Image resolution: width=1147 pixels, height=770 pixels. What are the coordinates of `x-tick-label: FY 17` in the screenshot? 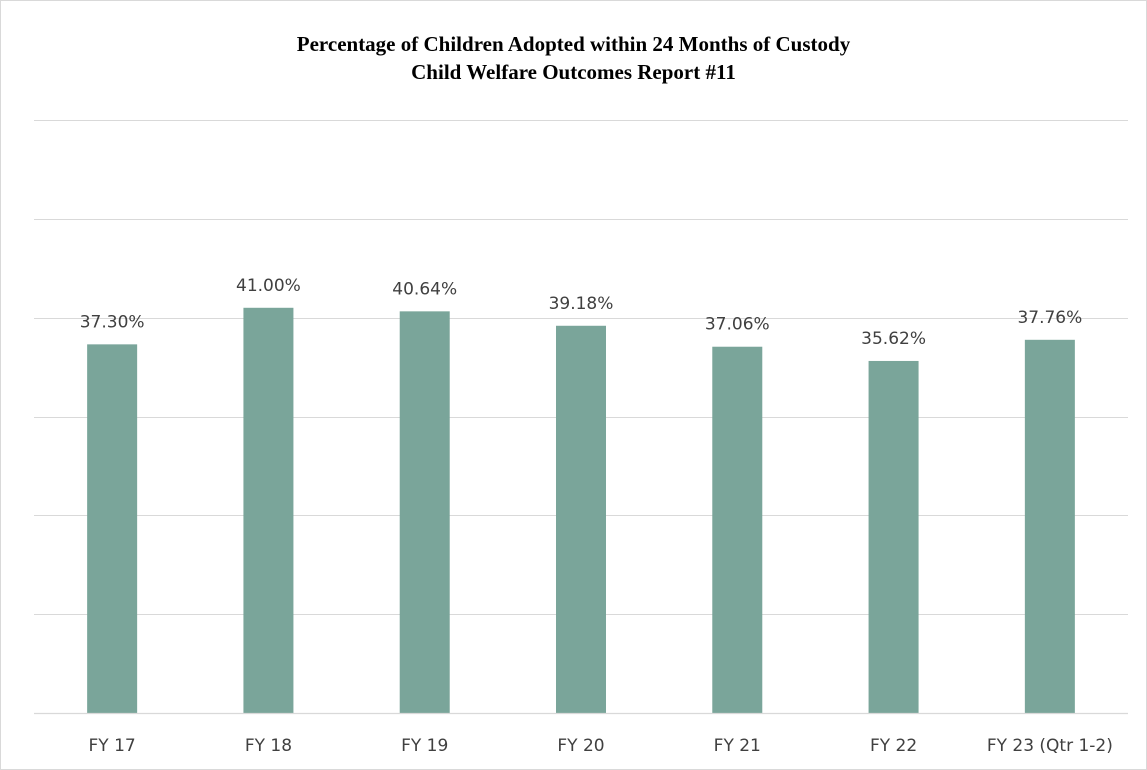 It's located at (112, 746).